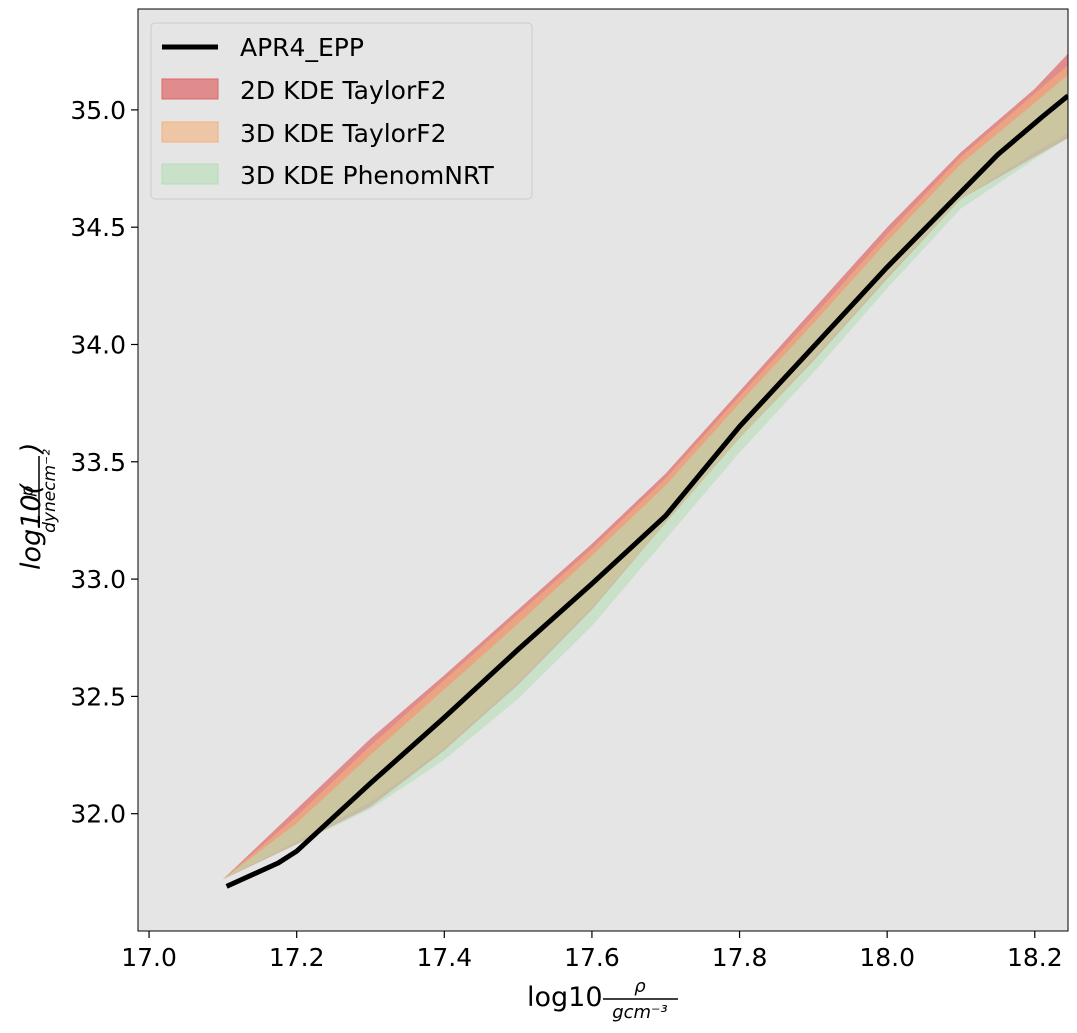 This screenshot has width=1077, height=1033. I want to click on legend-label-2d-kde-taylorf2: 2D KDE TaylorF2, so click(343, 90).